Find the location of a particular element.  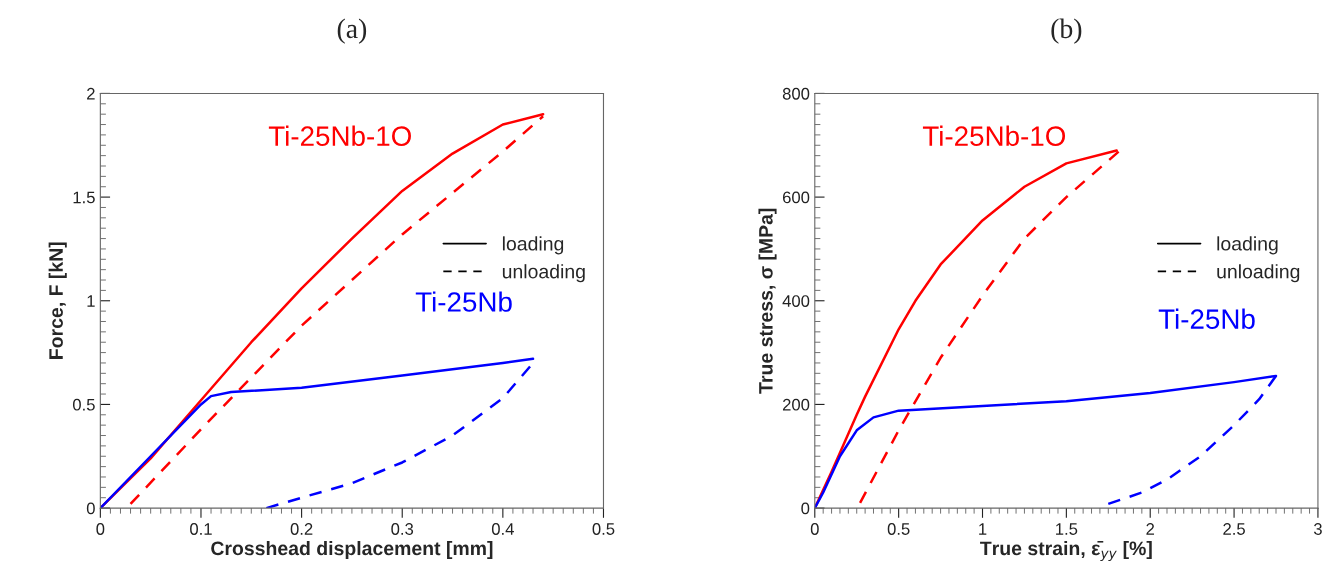

y-tick-label: 800 is located at coordinates (796, 93).